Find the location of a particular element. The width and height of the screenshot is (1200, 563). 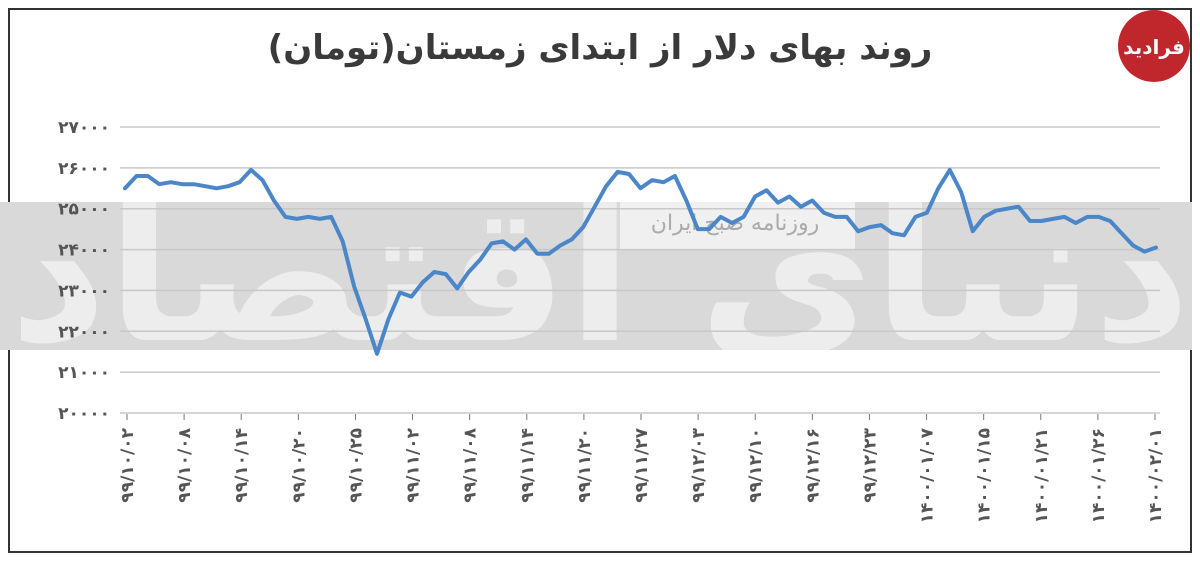

x-tick-label: ۹۹/۱۲/۰۳ is located at coordinates (699, 464).